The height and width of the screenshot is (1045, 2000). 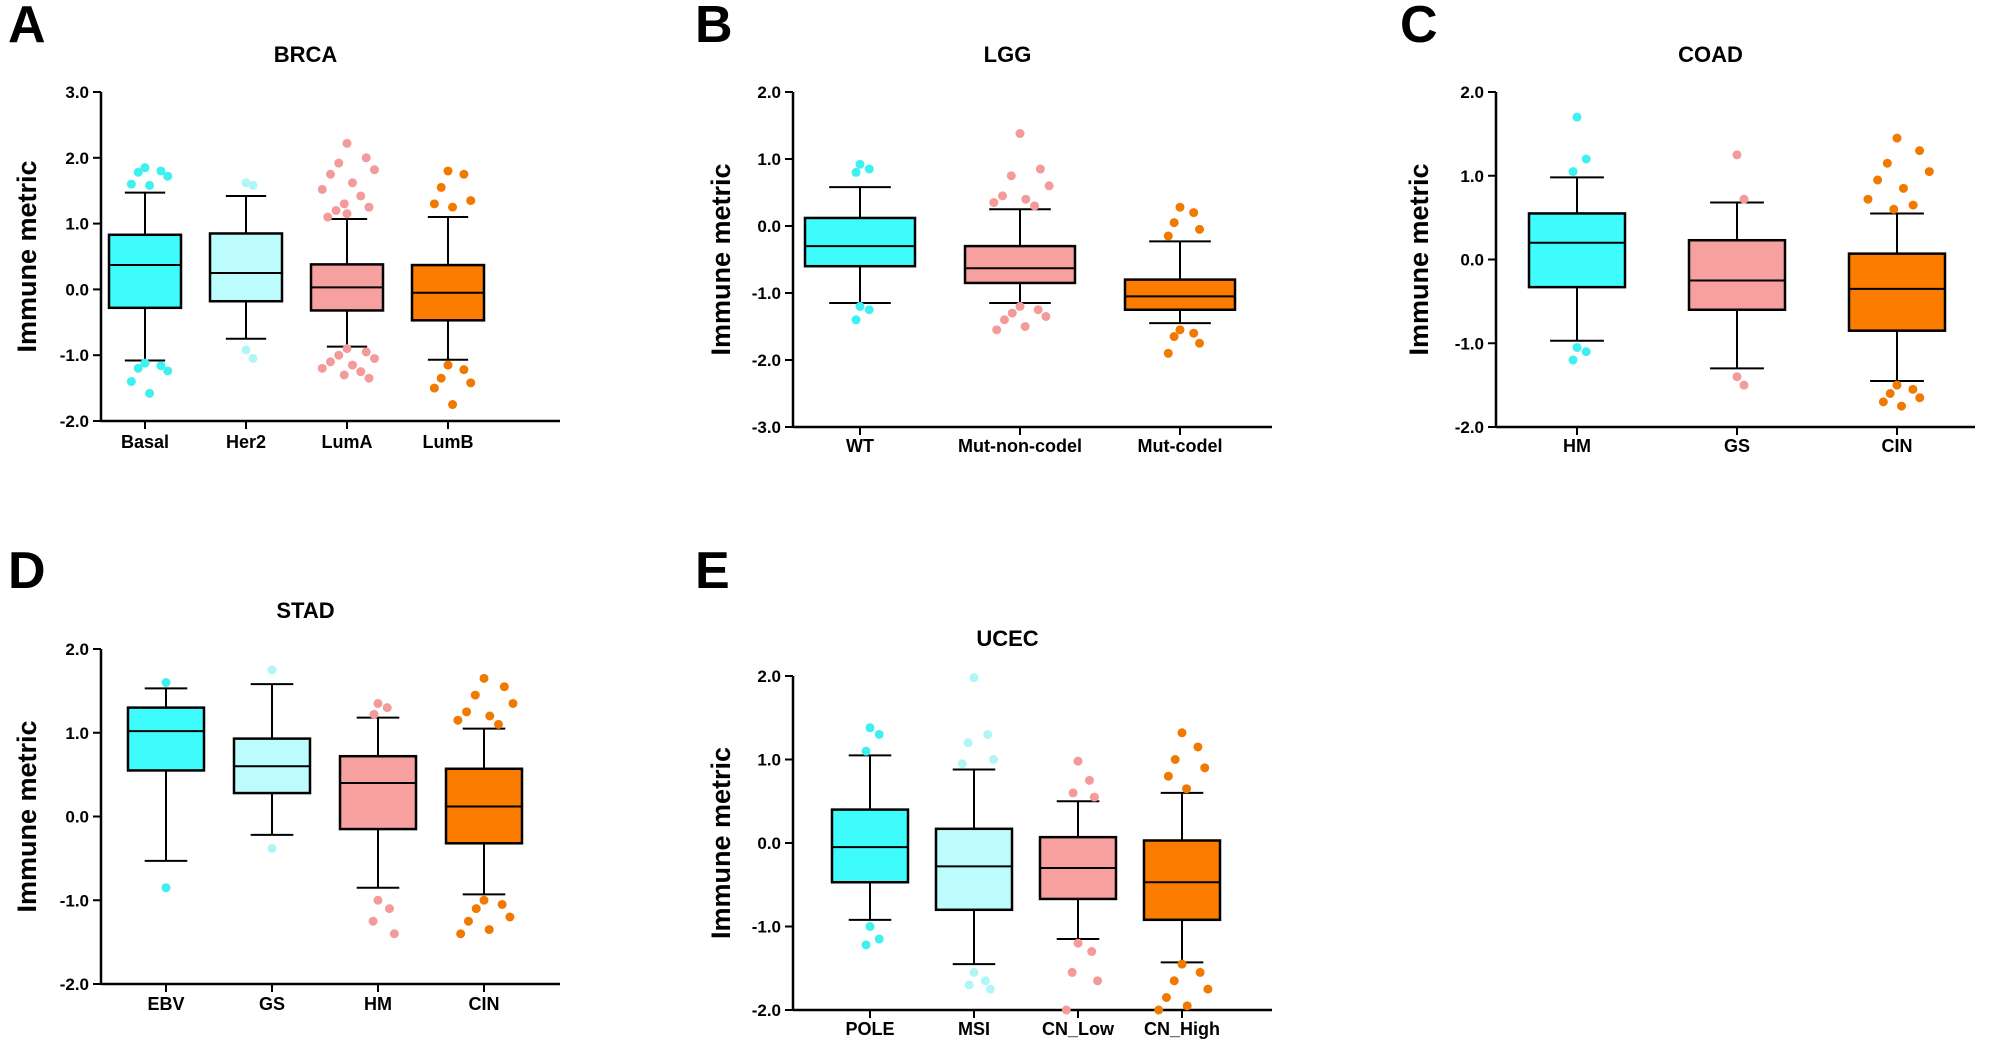 I want to click on category-label: MSI, so click(x=974, y=1029).